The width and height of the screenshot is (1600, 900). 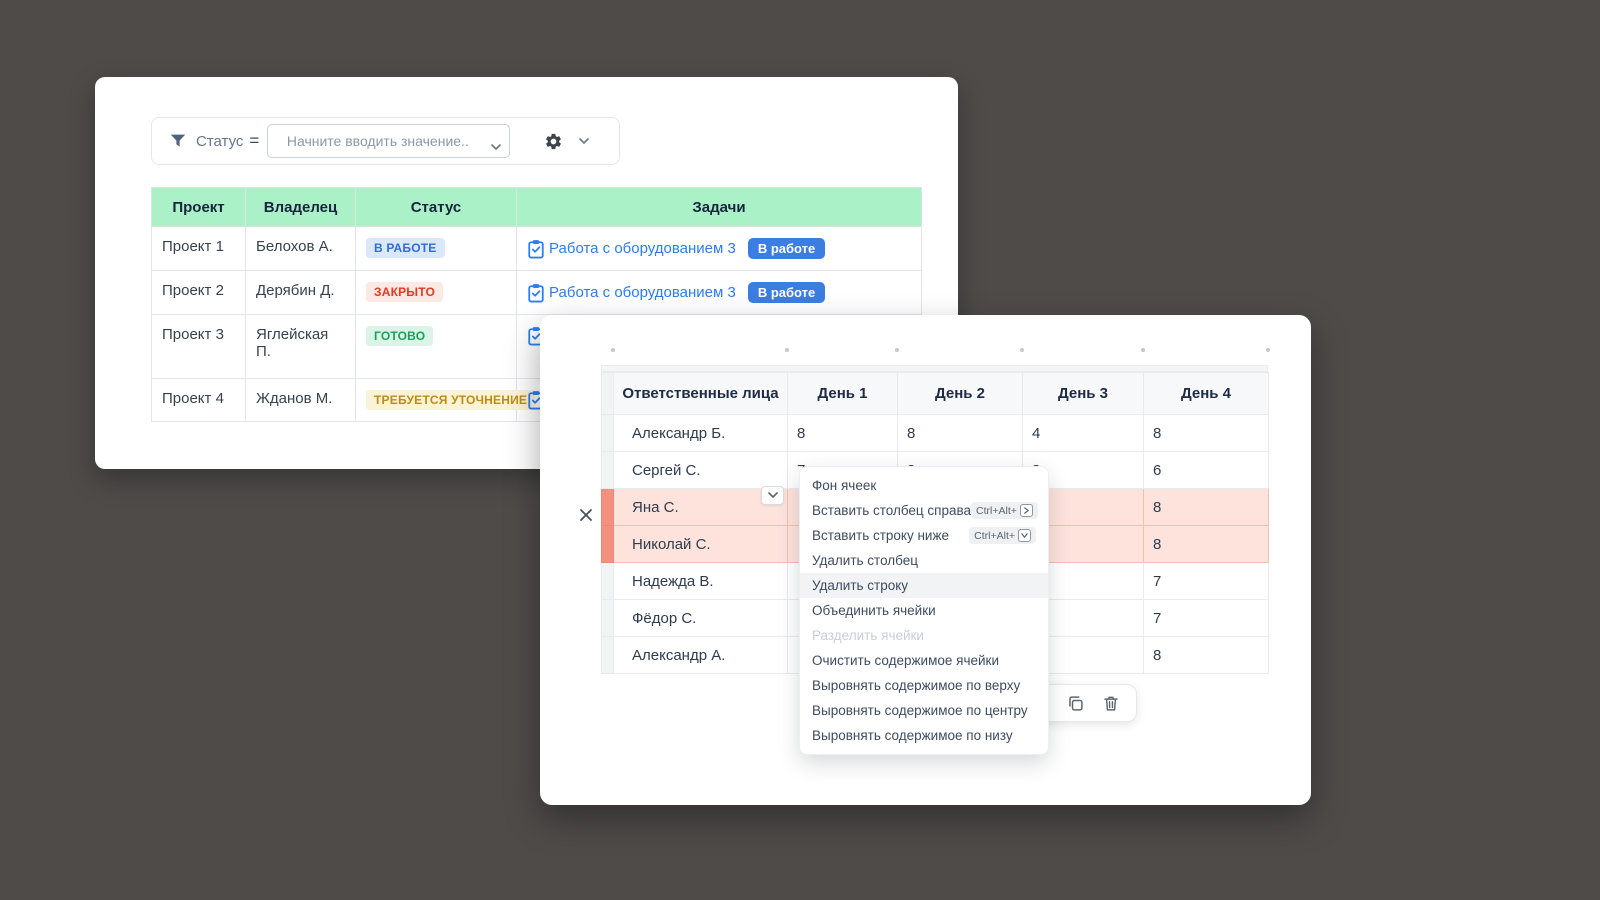 What do you see at coordinates (868, 635) in the screenshot?
I see `menu-item-split-cells: Разделить ячейки` at bounding box center [868, 635].